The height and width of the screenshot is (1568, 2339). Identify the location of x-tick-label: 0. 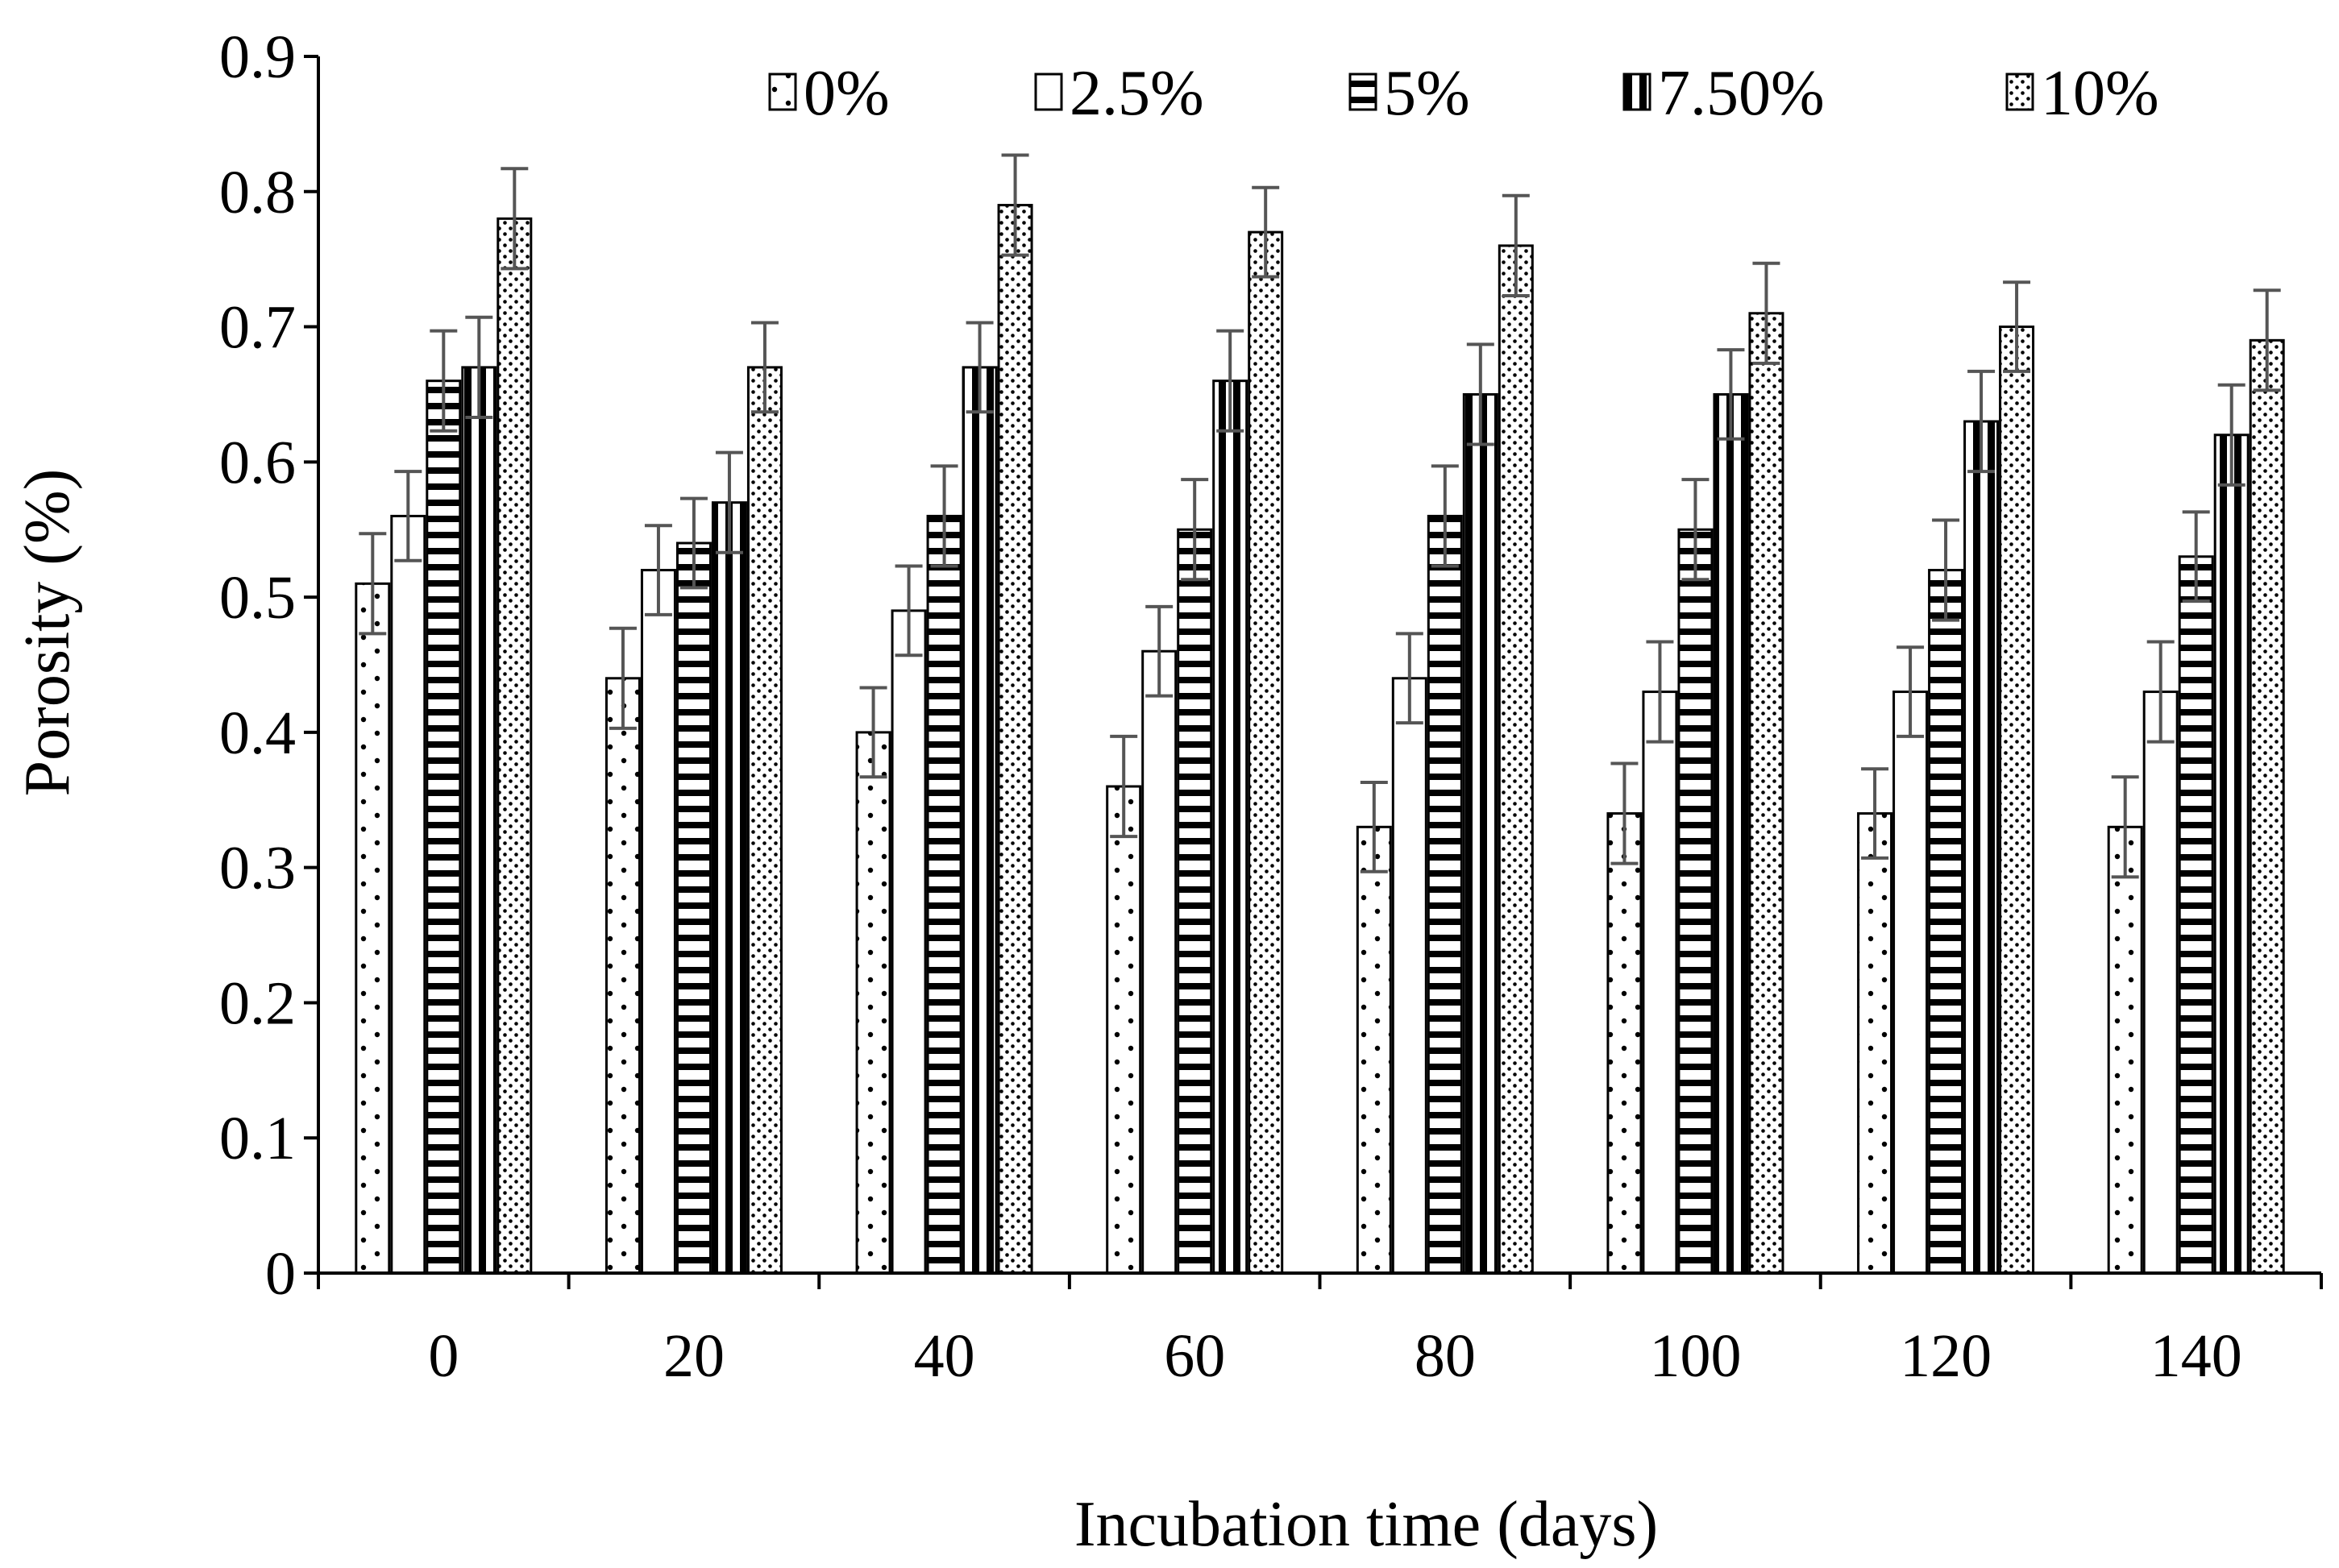
(443, 1356).